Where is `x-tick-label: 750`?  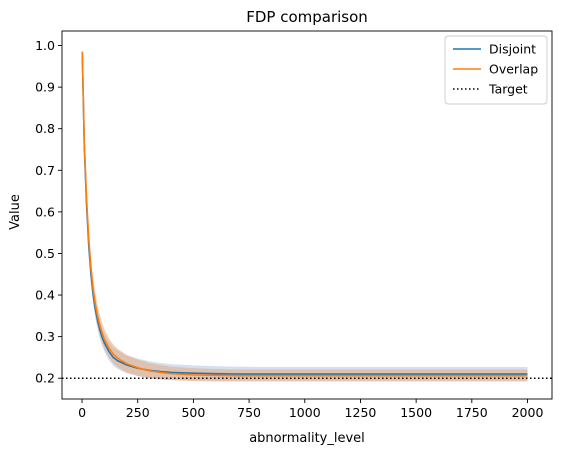 x-tick-label: 750 is located at coordinates (249, 412).